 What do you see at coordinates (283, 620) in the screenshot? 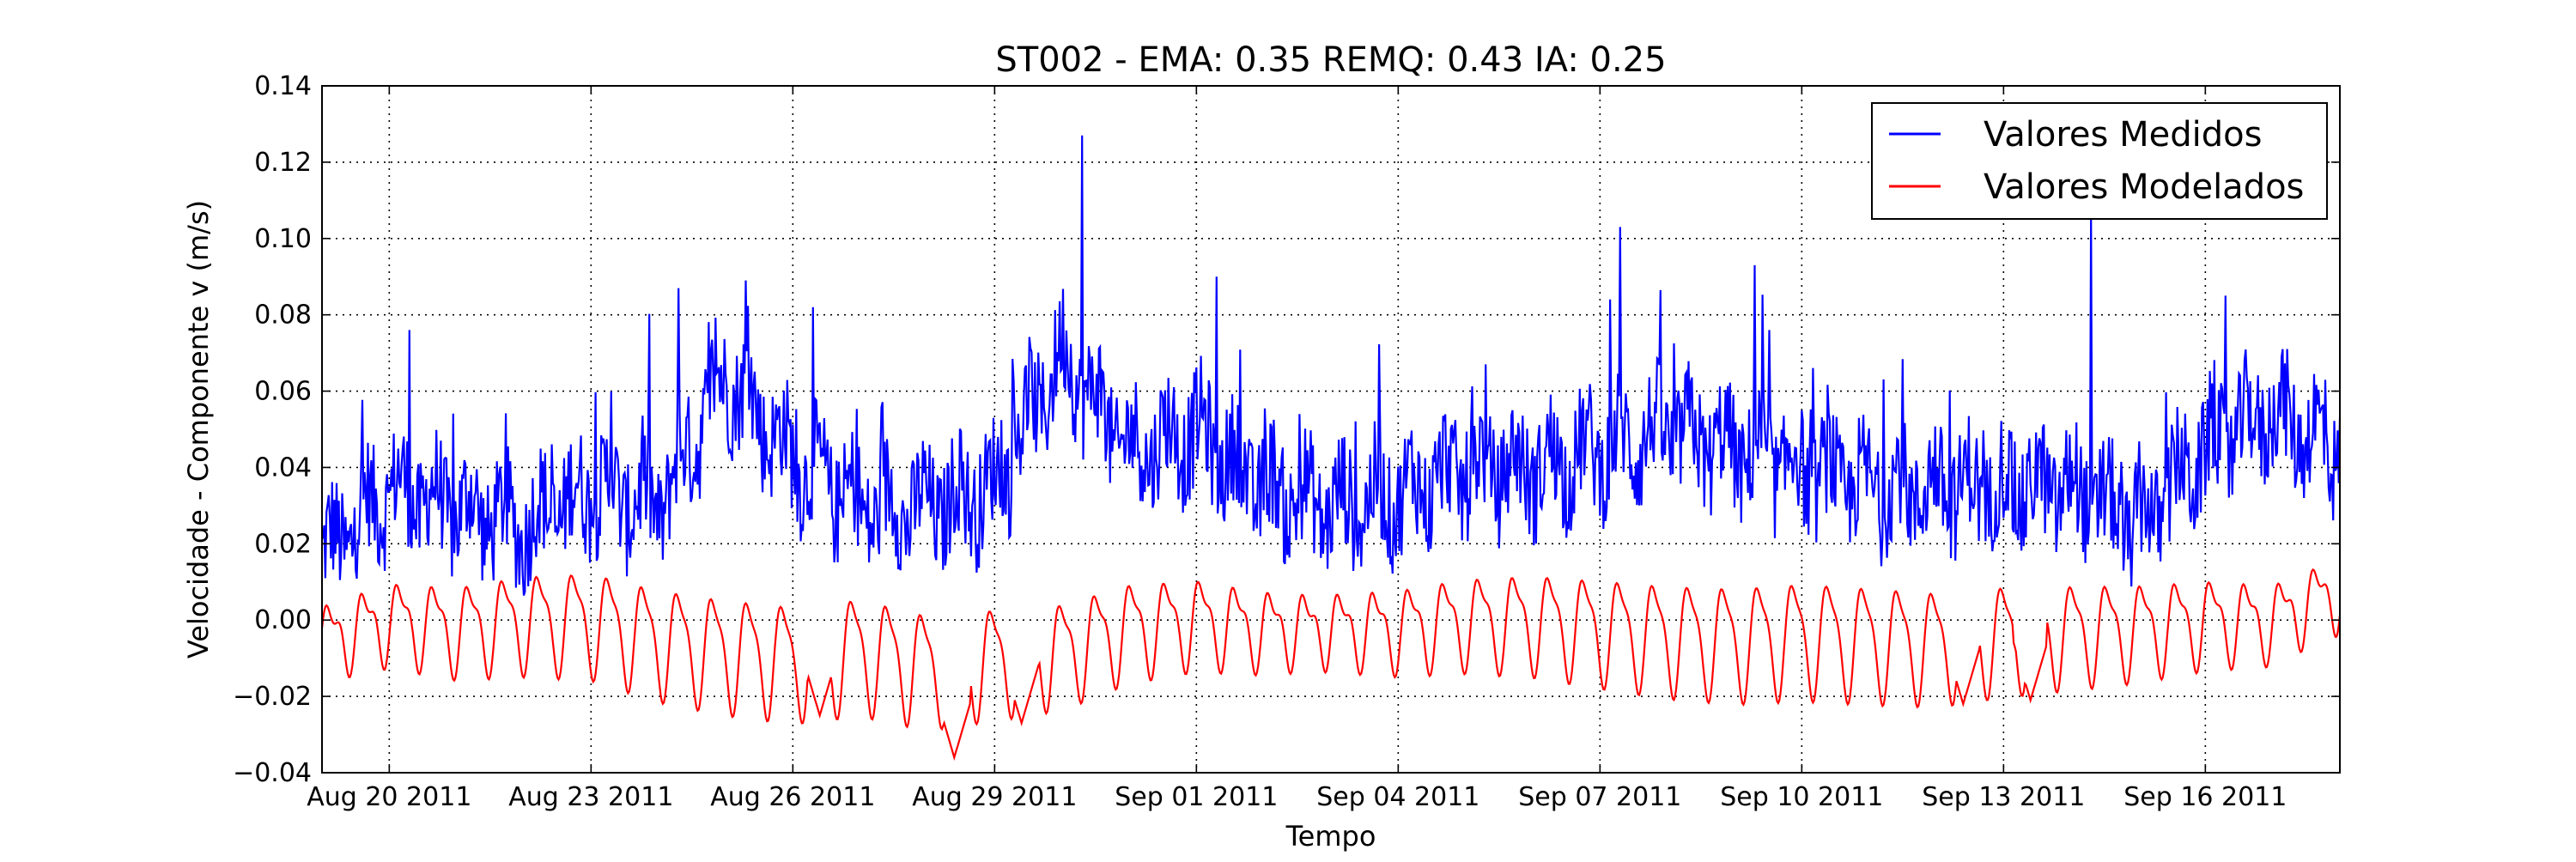
I see `y-tick-label: 0.00` at bounding box center [283, 620].